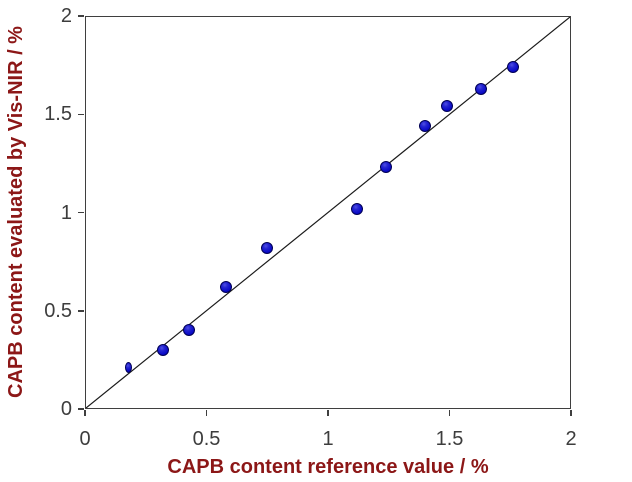 This screenshot has width=632, height=482. Describe the element at coordinates (571, 439) in the screenshot. I see `x-tick-label: 2` at that location.